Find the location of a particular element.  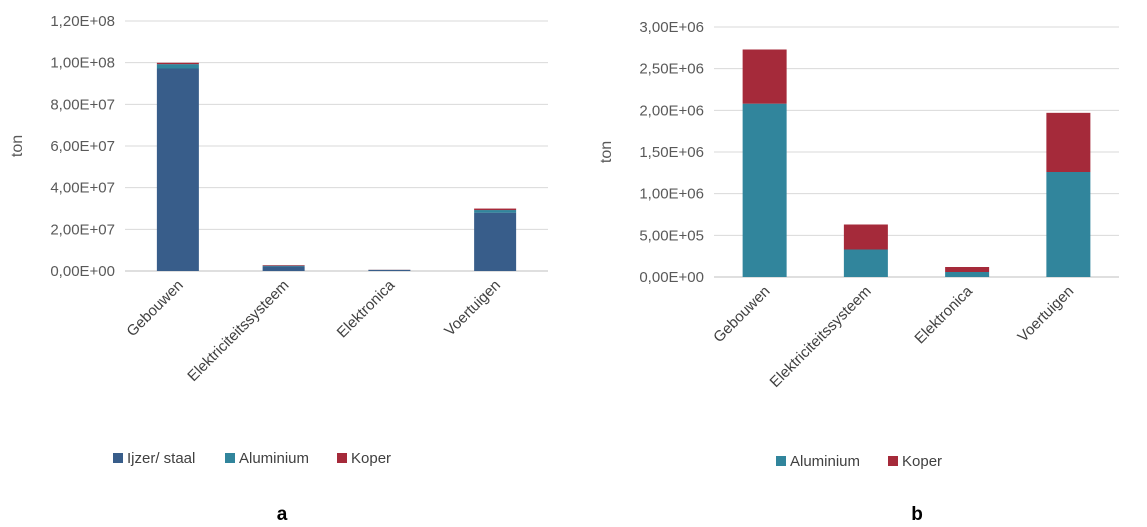

y-tick-label: 1,00E+08 is located at coordinates (82, 63).